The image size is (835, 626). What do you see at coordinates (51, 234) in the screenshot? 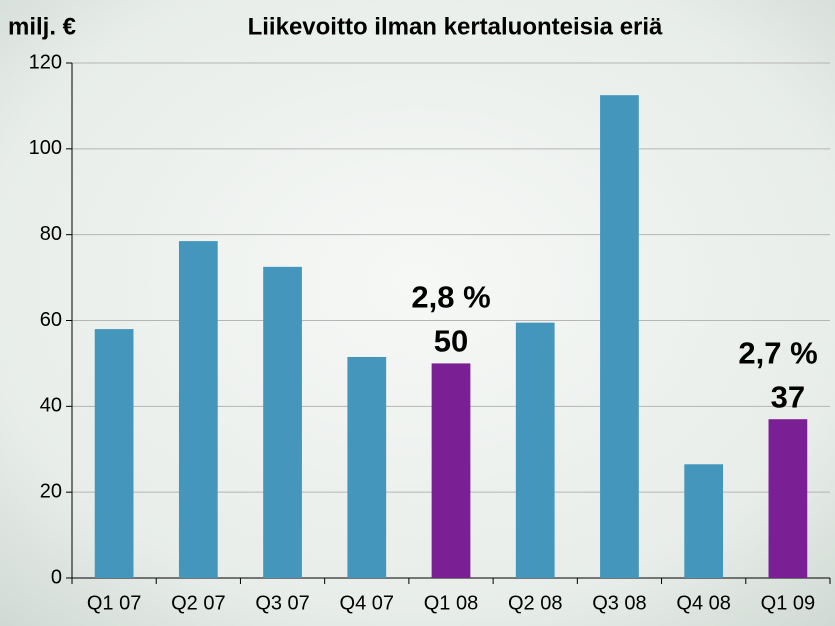
I see `y-tick-label: 80` at bounding box center [51, 234].